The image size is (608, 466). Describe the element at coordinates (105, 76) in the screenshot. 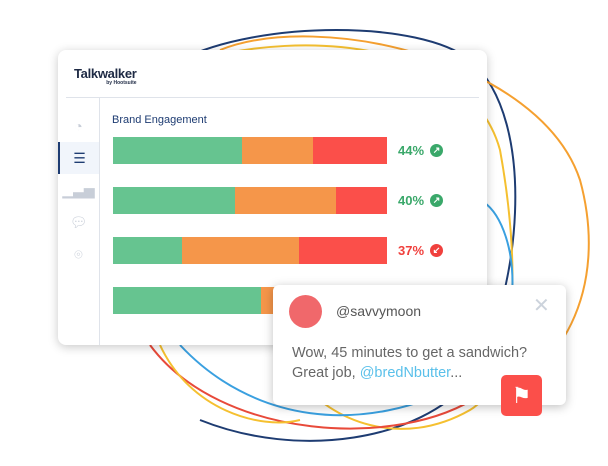

I see `talkwalker-logo: Talkwalker by Hootsuite` at that location.